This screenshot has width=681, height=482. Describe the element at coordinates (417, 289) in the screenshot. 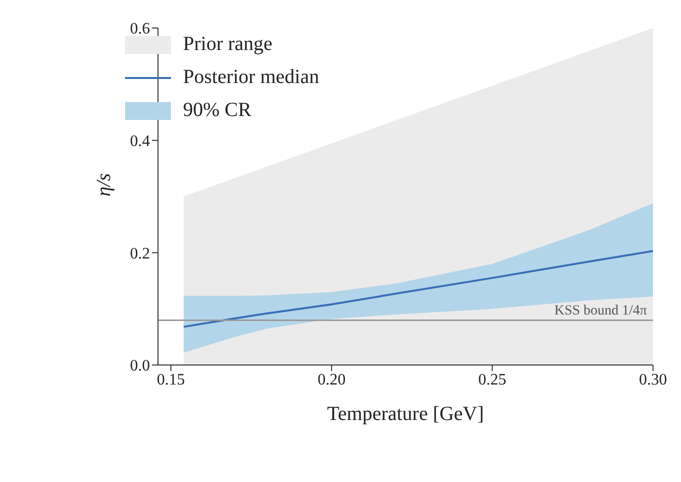

I see `line-series` at that location.